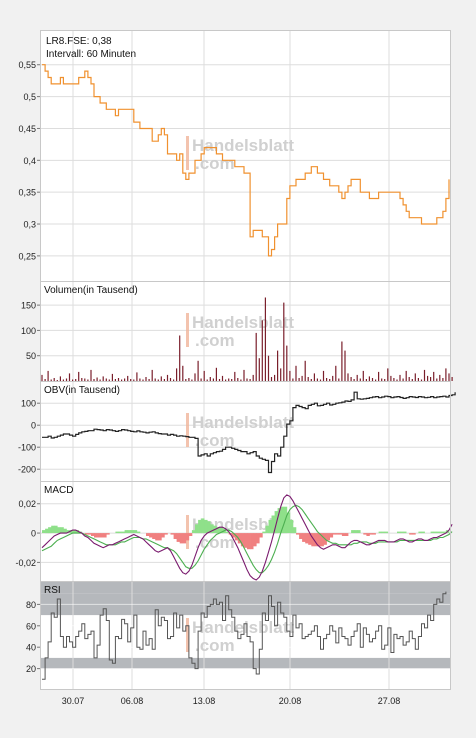 The width and height of the screenshot is (476, 738). Describe the element at coordinates (52, 590) in the screenshot. I see `rsi-title: RSI` at that location.